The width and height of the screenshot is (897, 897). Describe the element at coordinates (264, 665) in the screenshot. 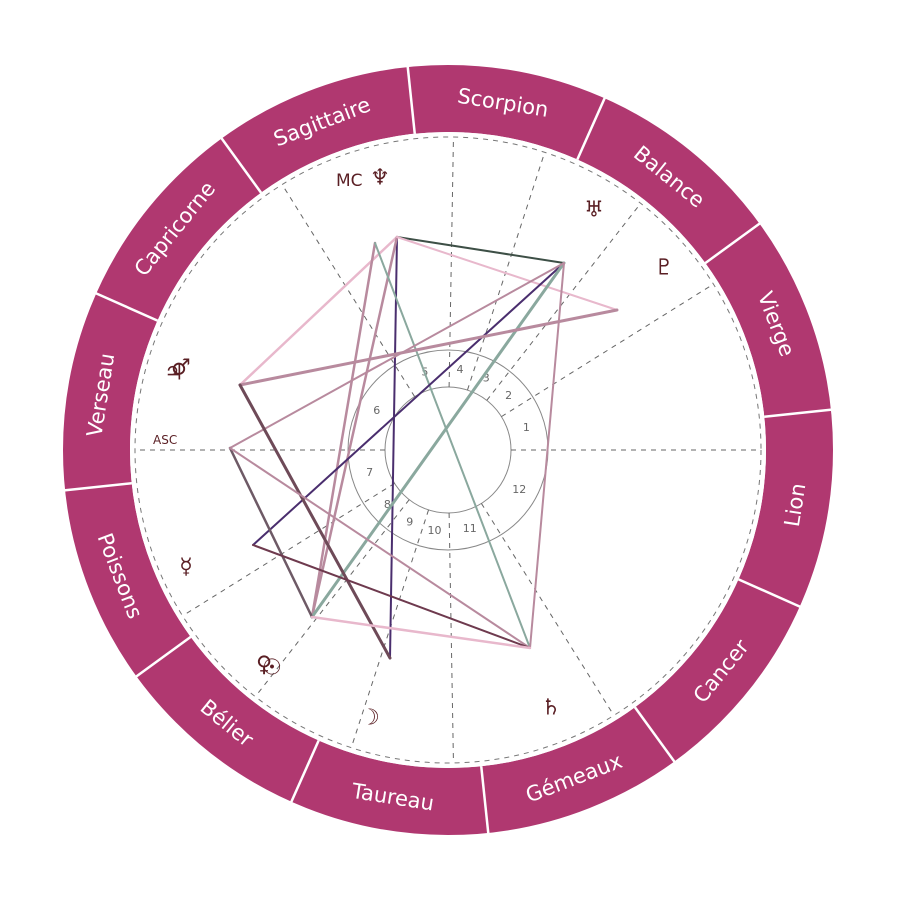

I see `venus-icon: ♀` at that location.